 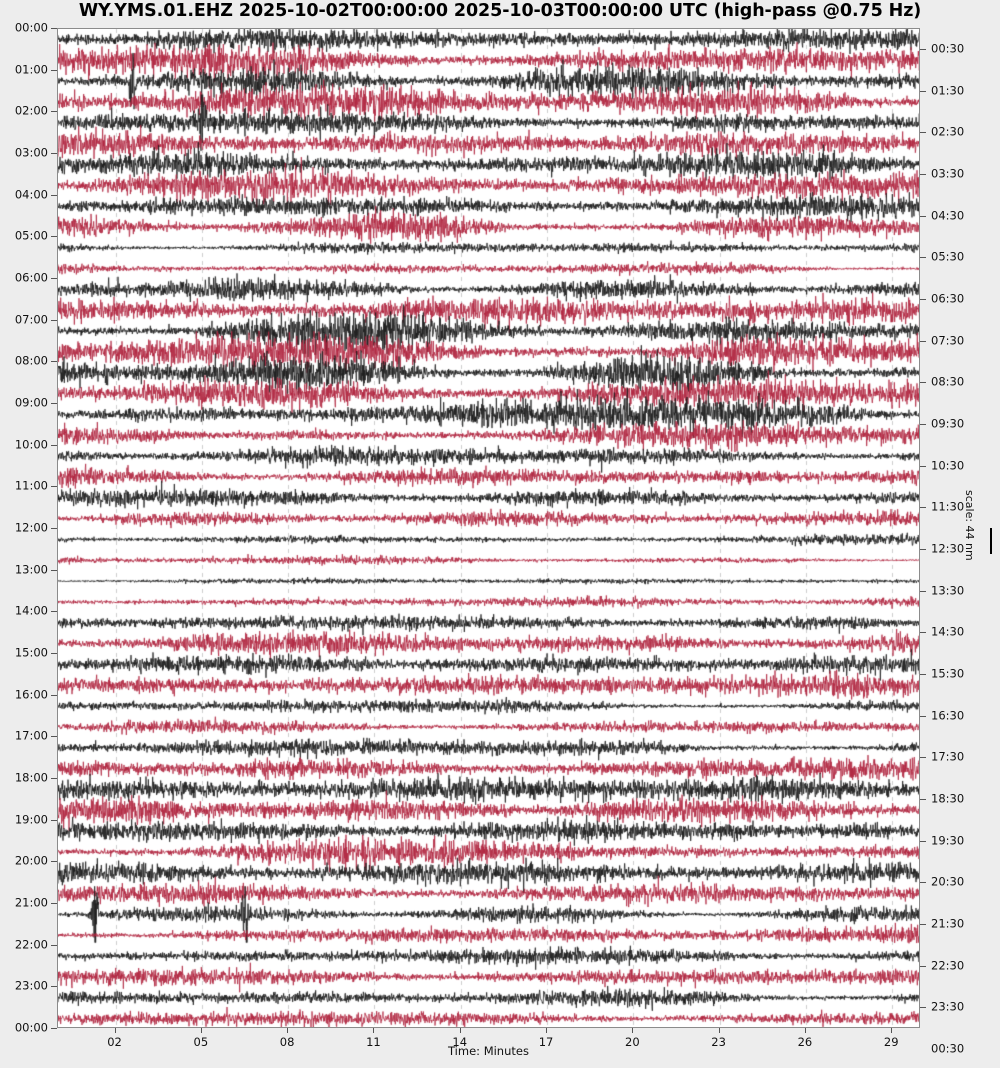 What do you see at coordinates (31, 985) in the screenshot?
I see `y-label-left: 23:00` at bounding box center [31, 985].